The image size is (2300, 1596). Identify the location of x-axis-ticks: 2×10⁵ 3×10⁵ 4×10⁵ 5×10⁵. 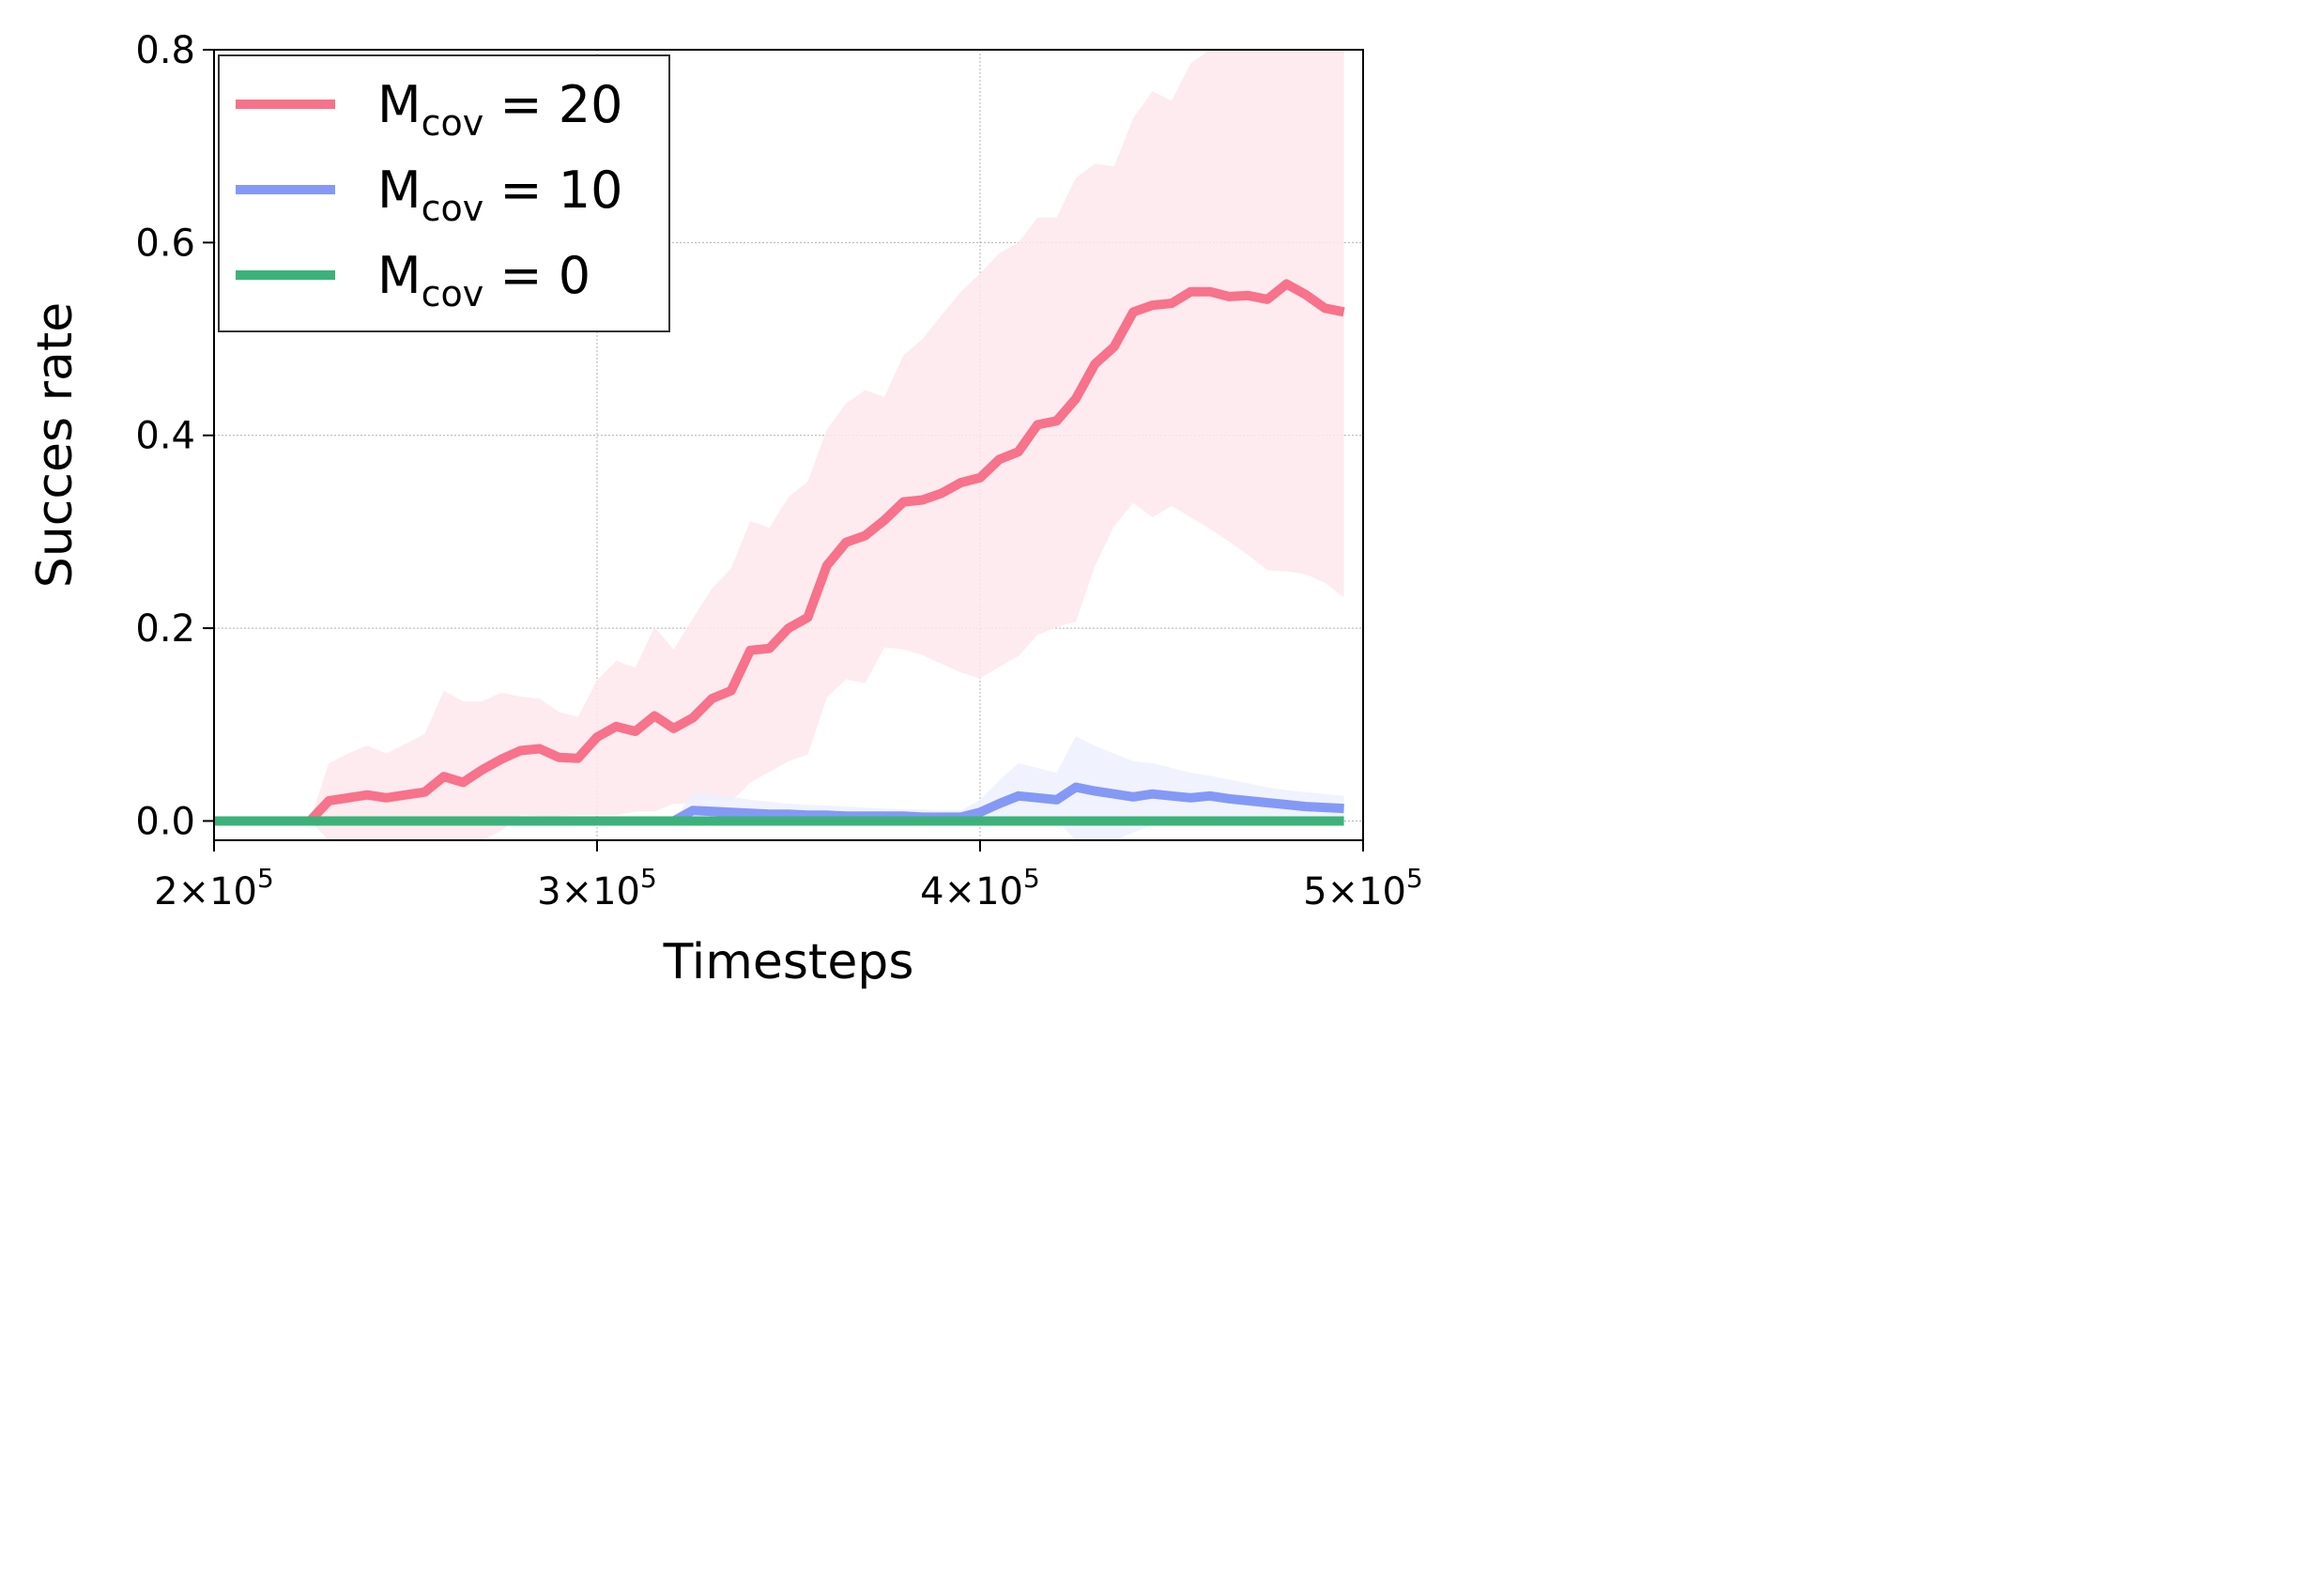
(789, 877).